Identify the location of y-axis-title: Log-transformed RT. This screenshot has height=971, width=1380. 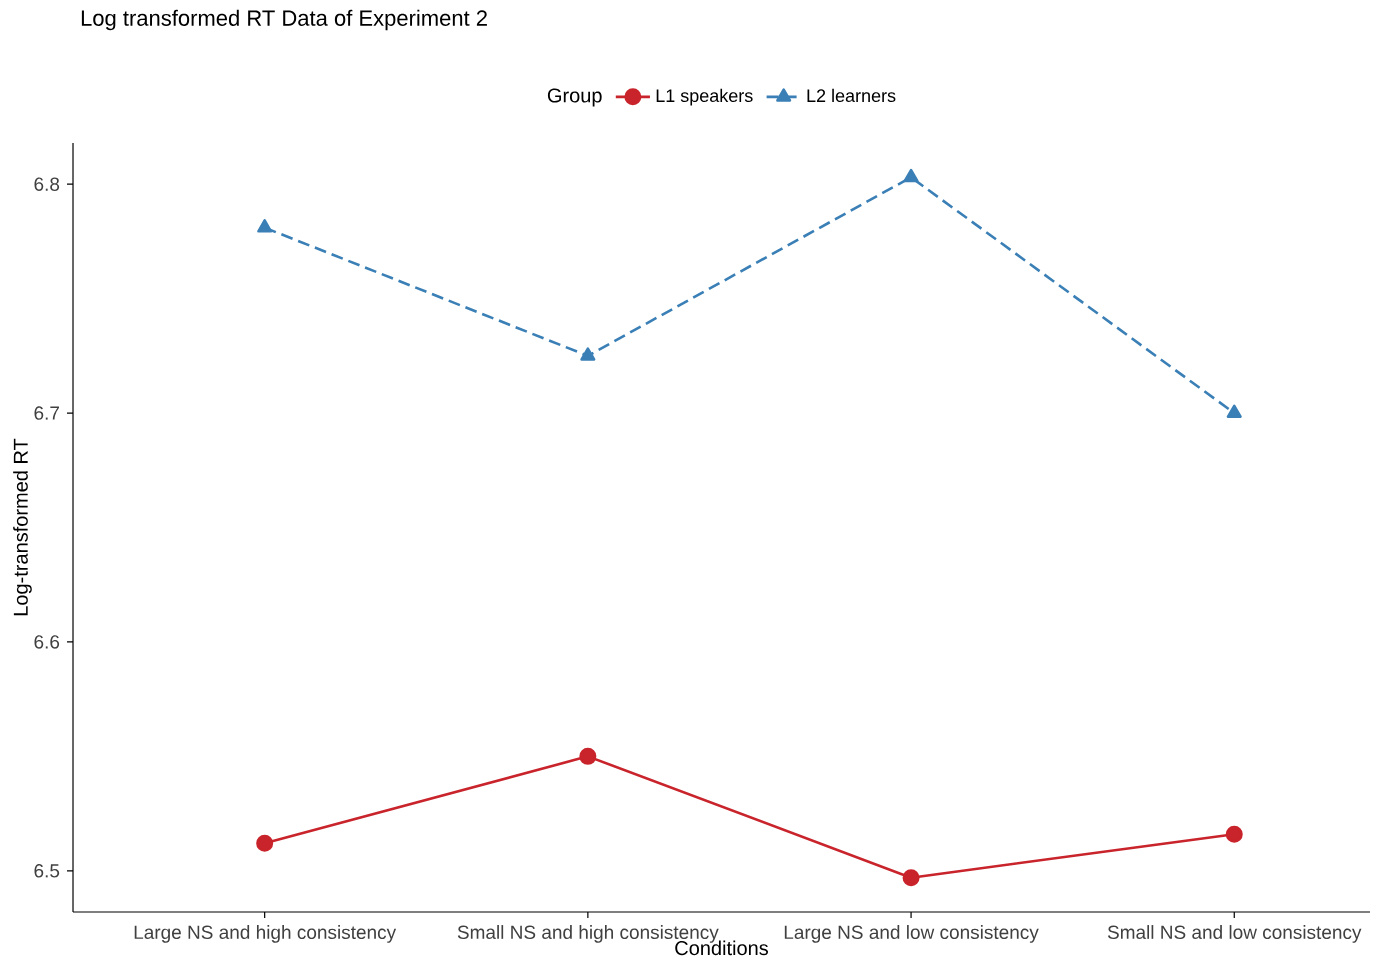
(22, 527).